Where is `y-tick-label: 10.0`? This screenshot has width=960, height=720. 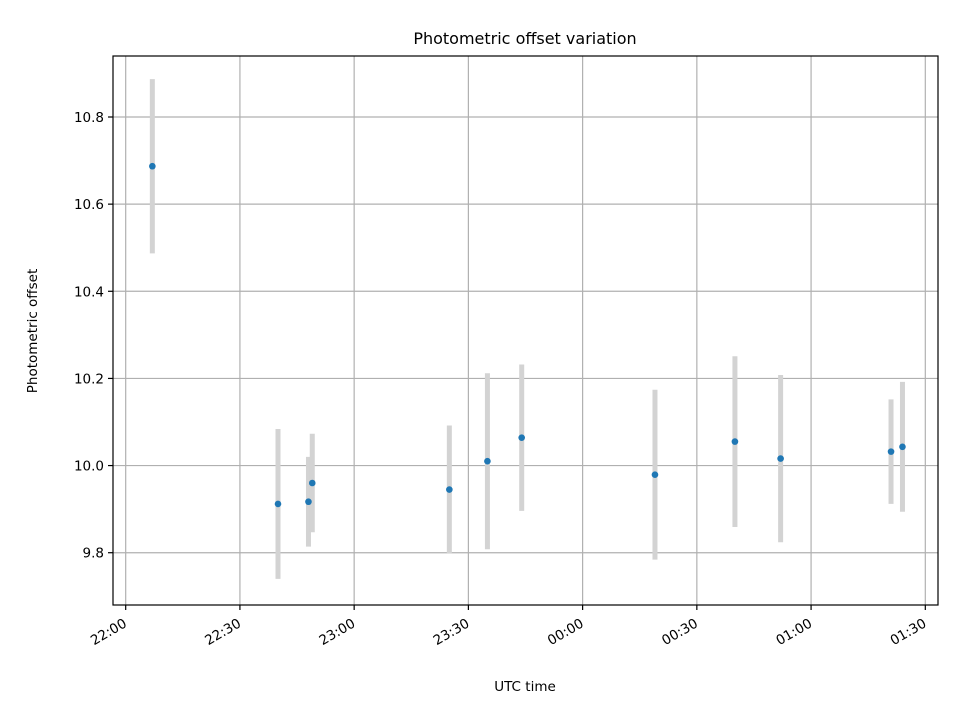
y-tick-label: 10.0 is located at coordinates (89, 467).